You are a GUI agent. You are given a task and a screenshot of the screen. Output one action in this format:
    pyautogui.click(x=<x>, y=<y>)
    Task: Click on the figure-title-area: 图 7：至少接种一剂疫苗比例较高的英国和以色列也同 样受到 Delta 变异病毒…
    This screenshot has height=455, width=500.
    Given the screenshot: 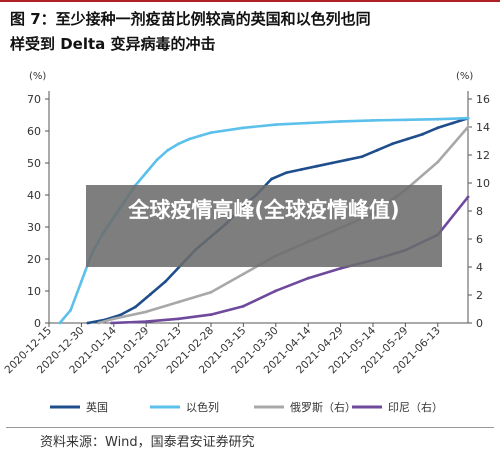 What is the action you would take?
    pyautogui.click(x=250, y=29)
    